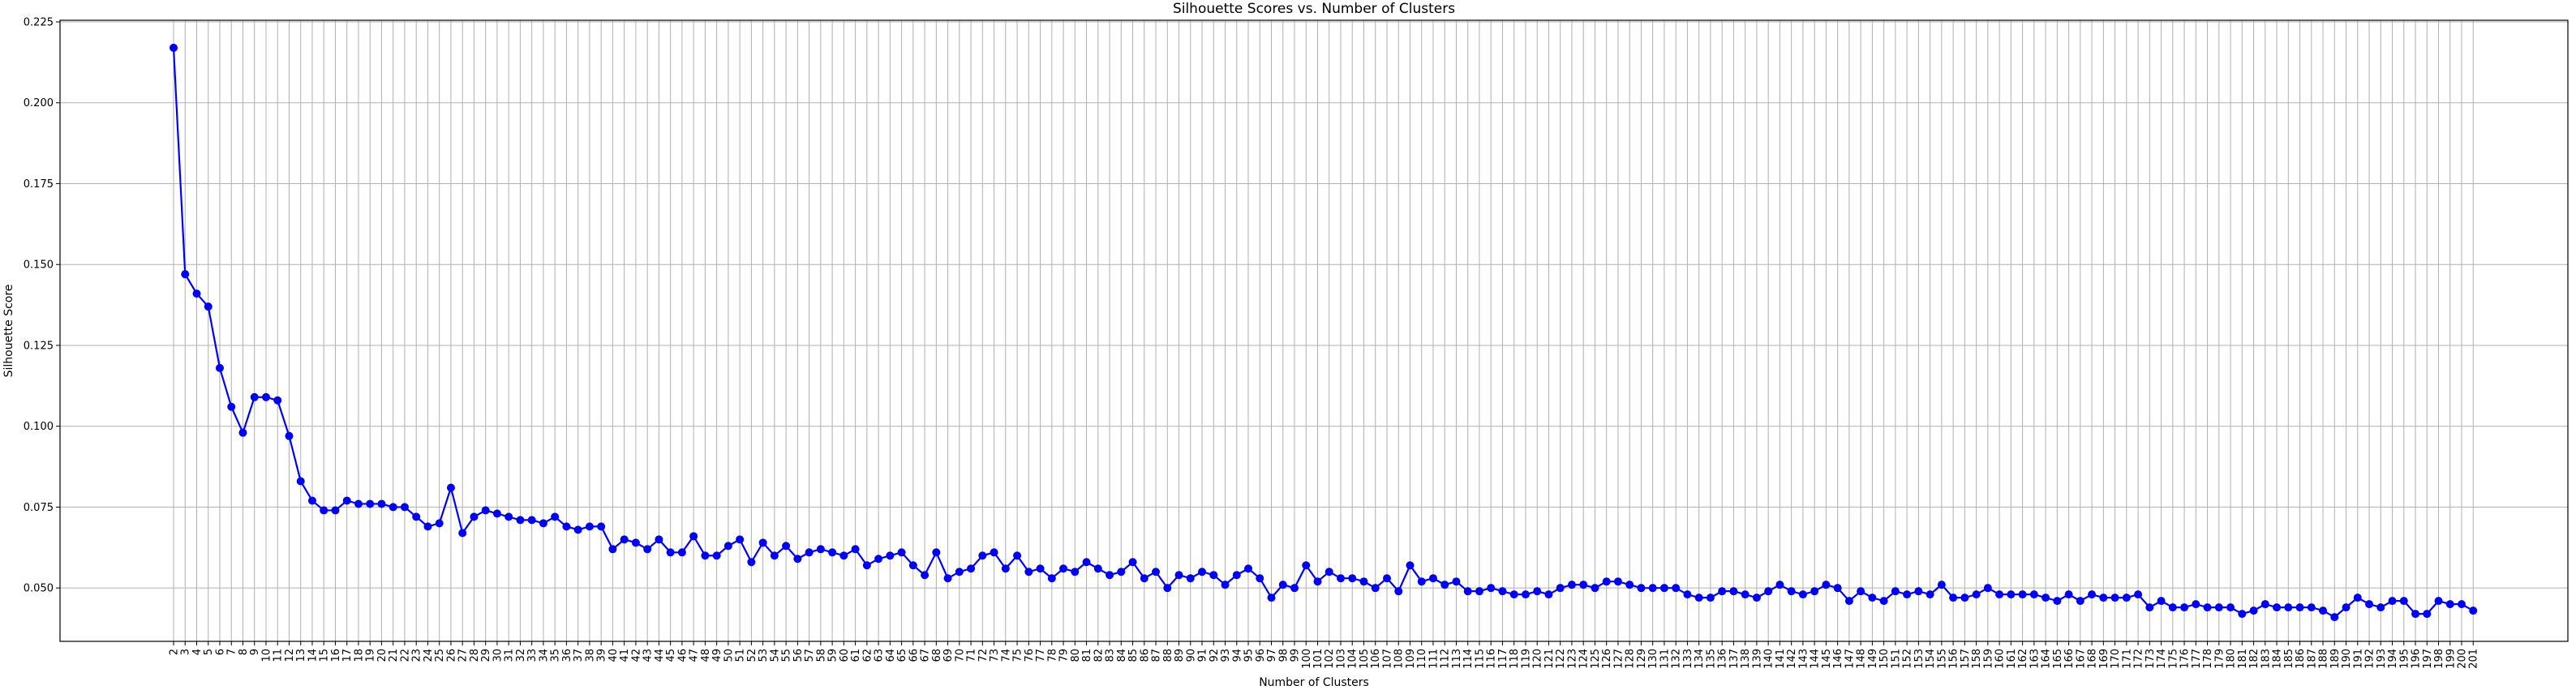 Image resolution: width=2576 pixels, height=690 pixels. Describe the element at coordinates (1399, 659) in the screenshot. I see `x-tick-label: 108` at that location.